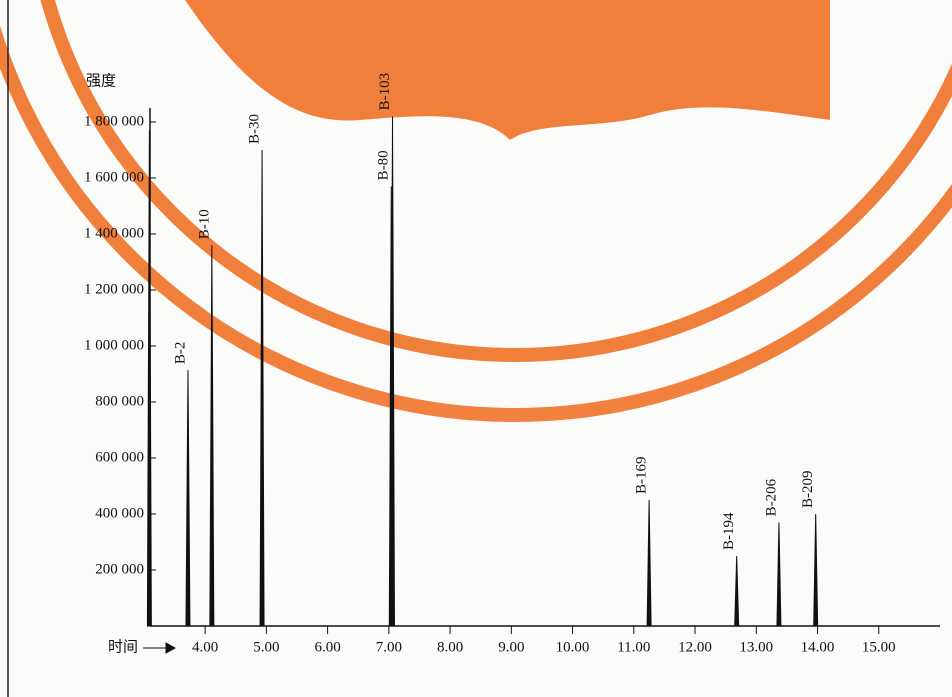 The width and height of the screenshot is (952, 697). What do you see at coordinates (642, 476) in the screenshot?
I see `peak-label: B-169` at bounding box center [642, 476].